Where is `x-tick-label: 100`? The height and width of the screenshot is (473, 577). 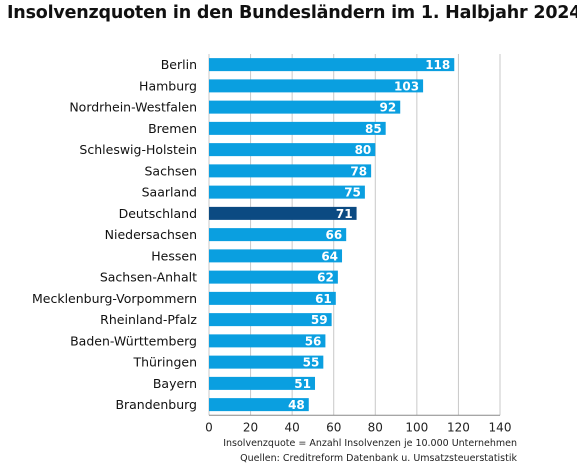 x-tick-label: 100 is located at coordinates (416, 427).